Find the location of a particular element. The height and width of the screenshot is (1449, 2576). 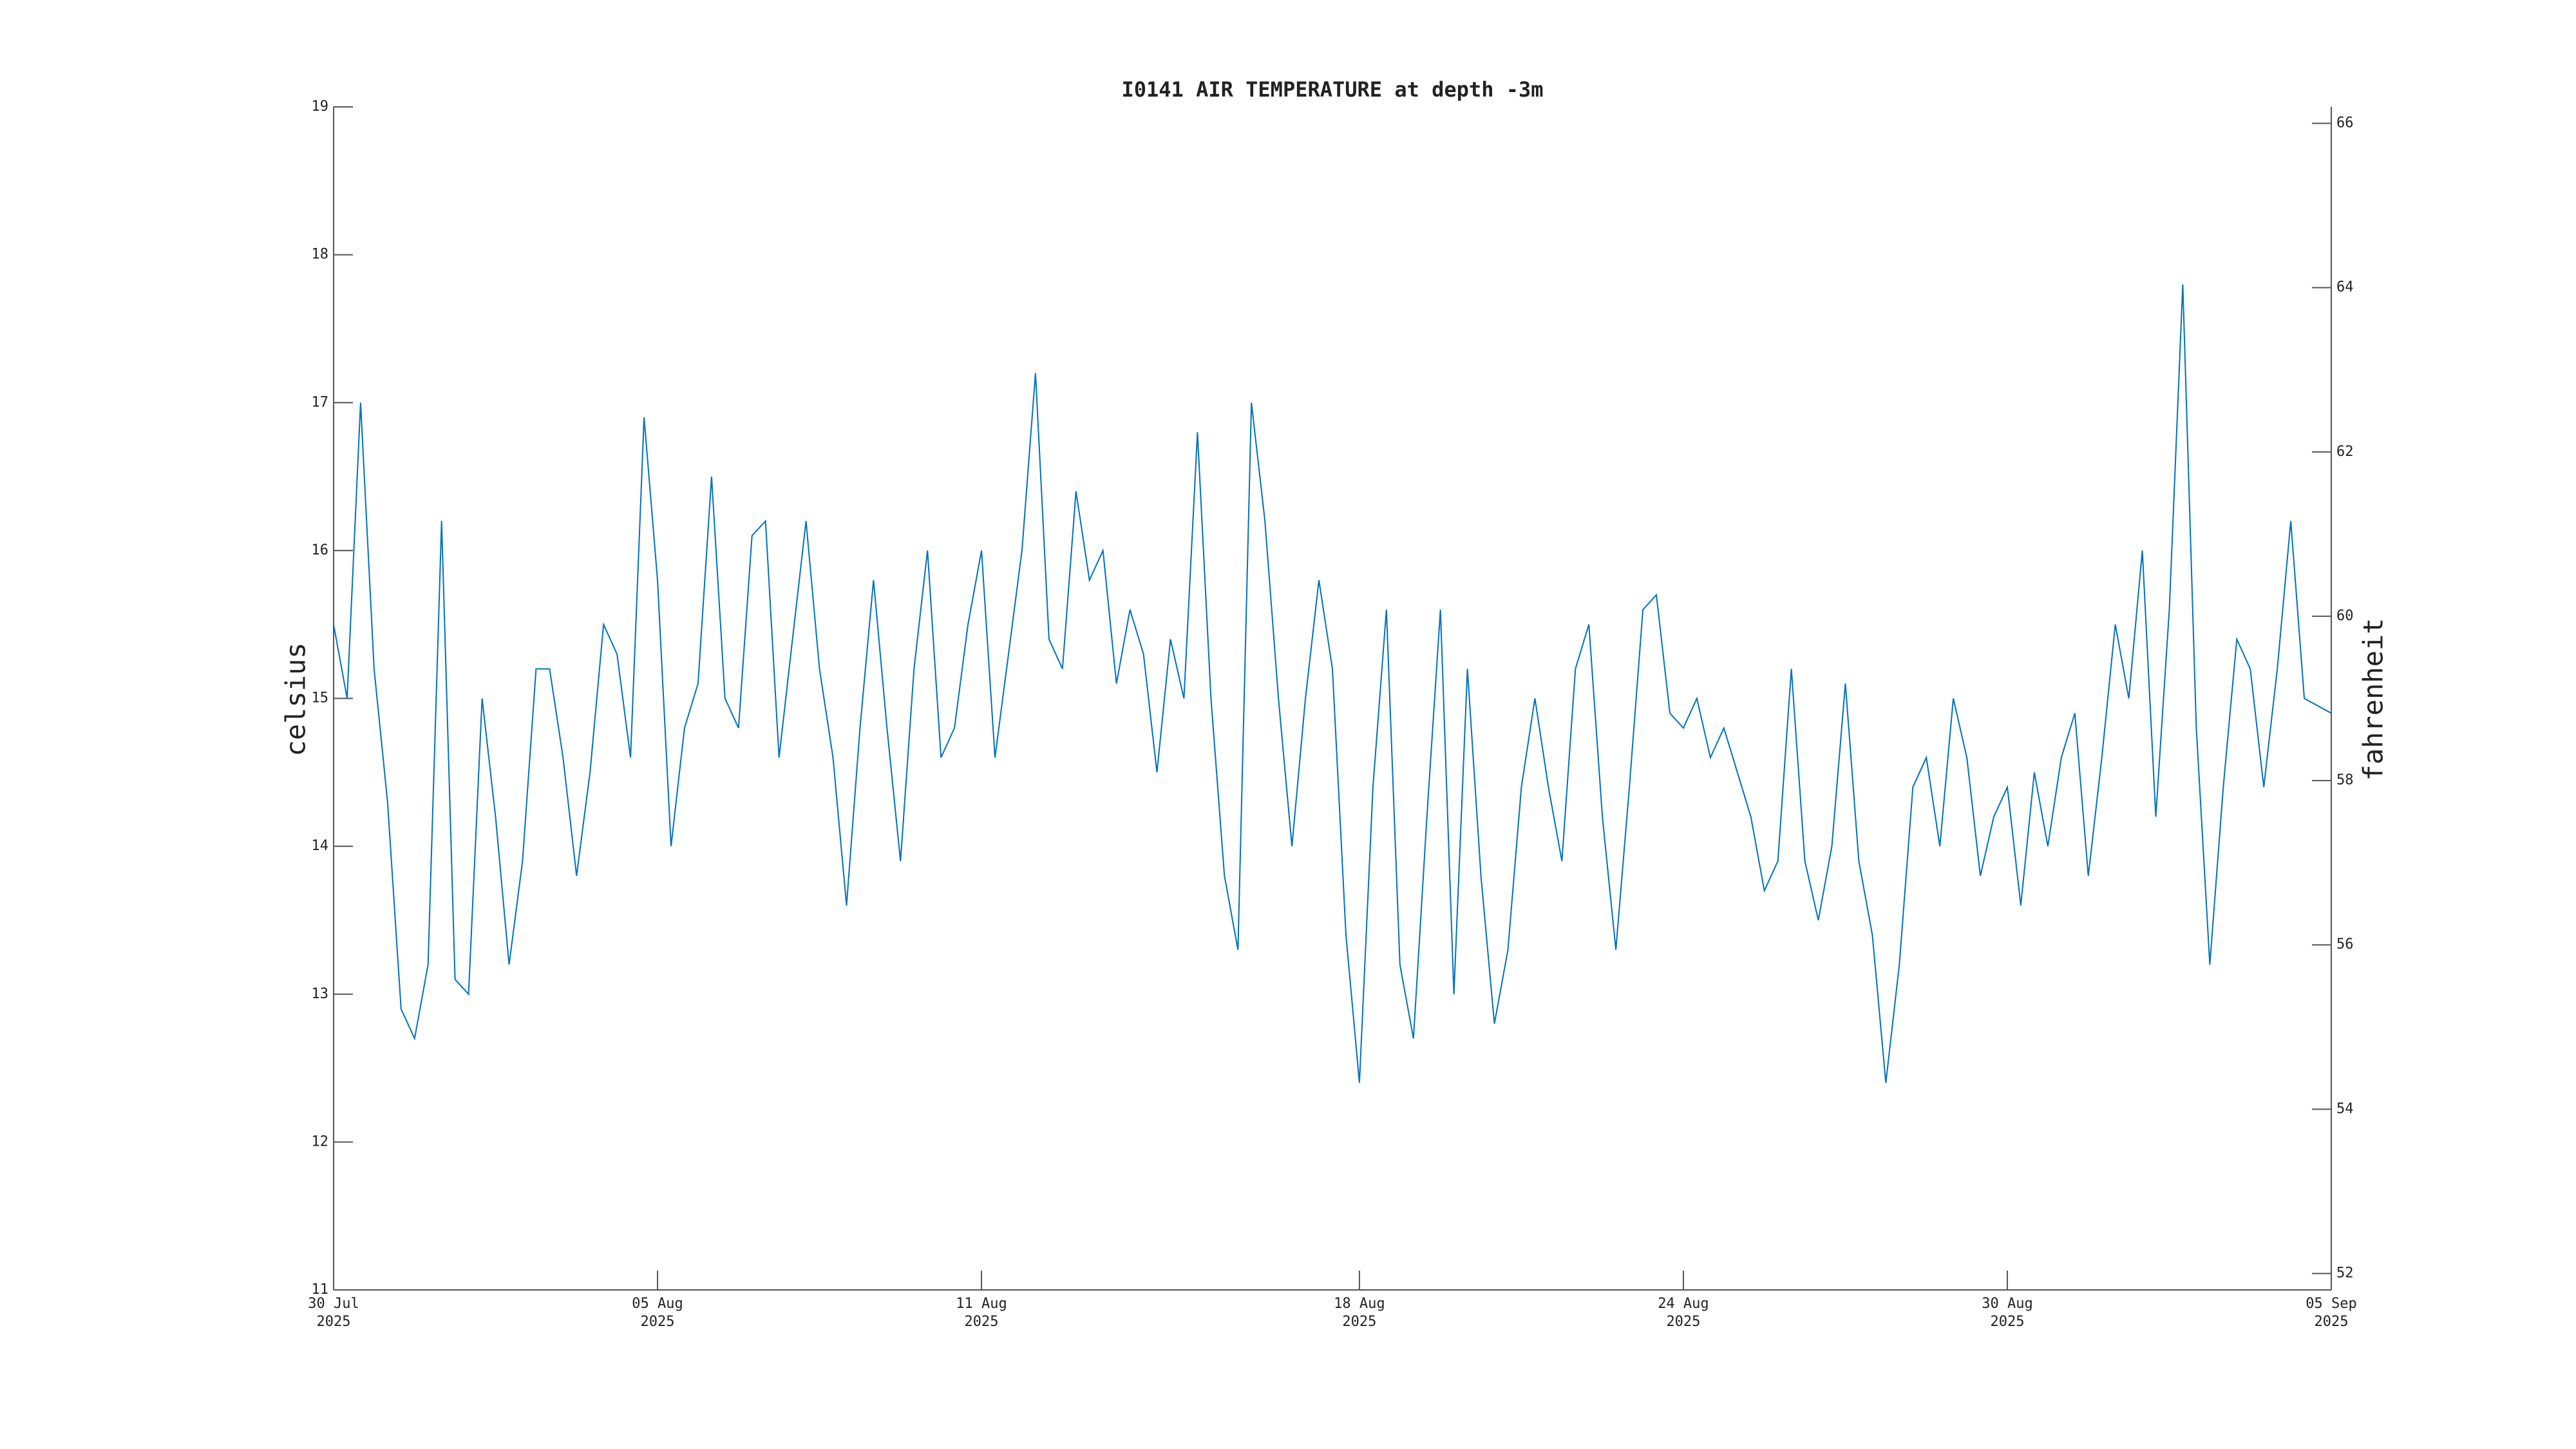

x-tick-label: 05 Sep 2025 is located at coordinates (2331, 1313).